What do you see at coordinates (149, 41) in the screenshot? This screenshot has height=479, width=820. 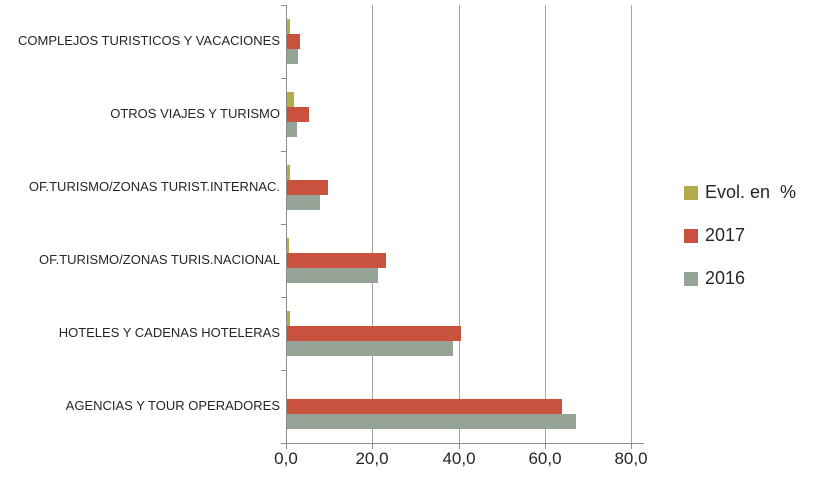 I see `category-label: COMPLEJOS TURISTICOS Y VACACIONES` at bounding box center [149, 41].